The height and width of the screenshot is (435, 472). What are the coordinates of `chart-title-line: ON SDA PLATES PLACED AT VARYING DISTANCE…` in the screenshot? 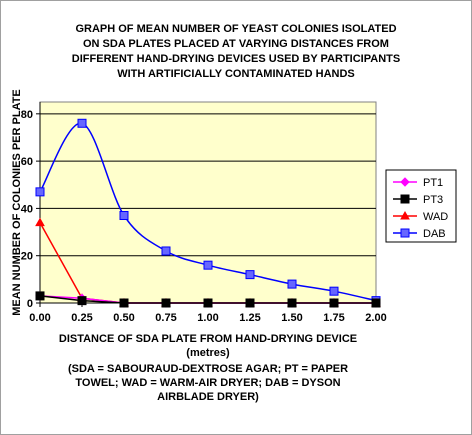 It's located at (236, 44).